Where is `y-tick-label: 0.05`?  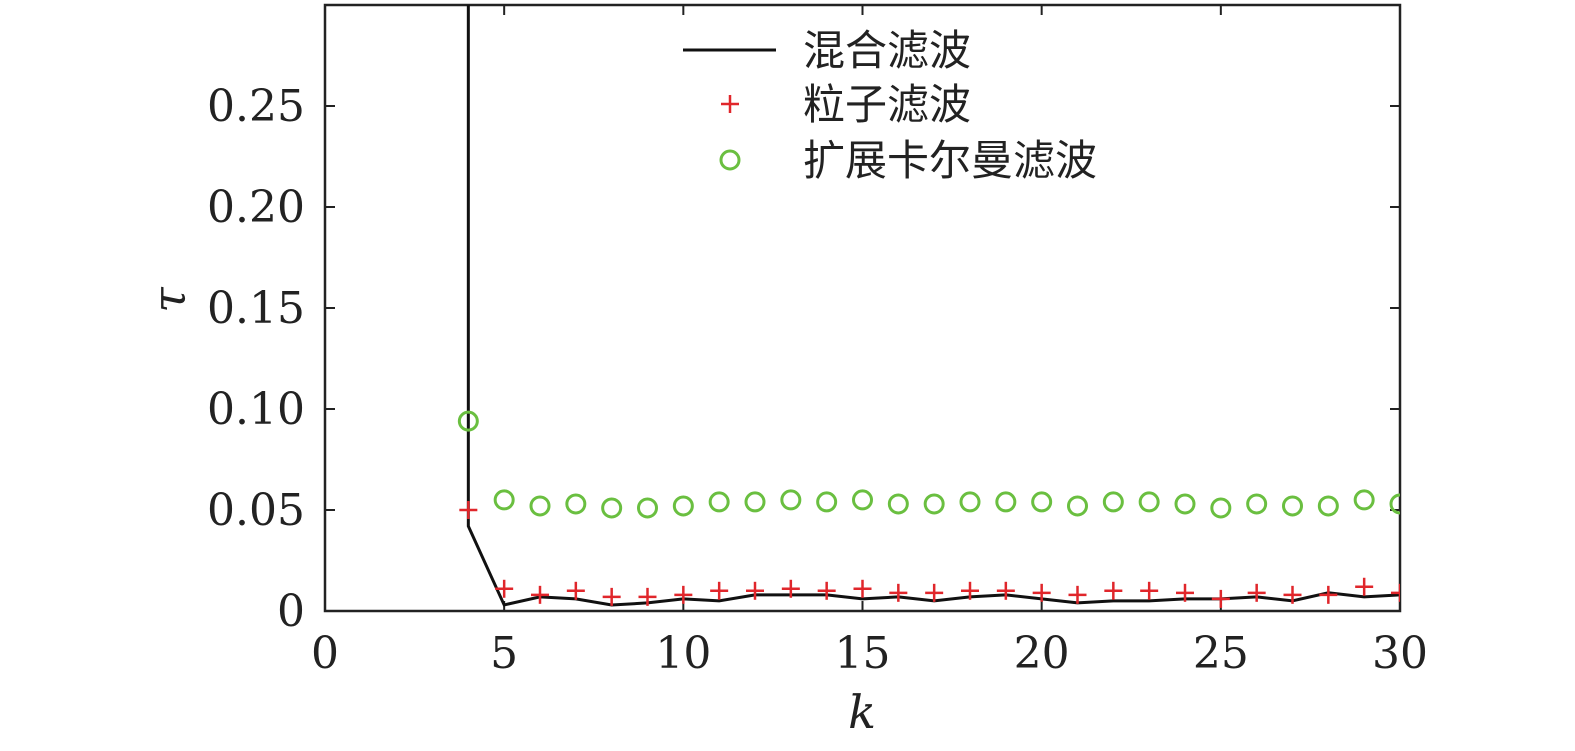 y-tick-label: 0.05 is located at coordinates (256, 510).